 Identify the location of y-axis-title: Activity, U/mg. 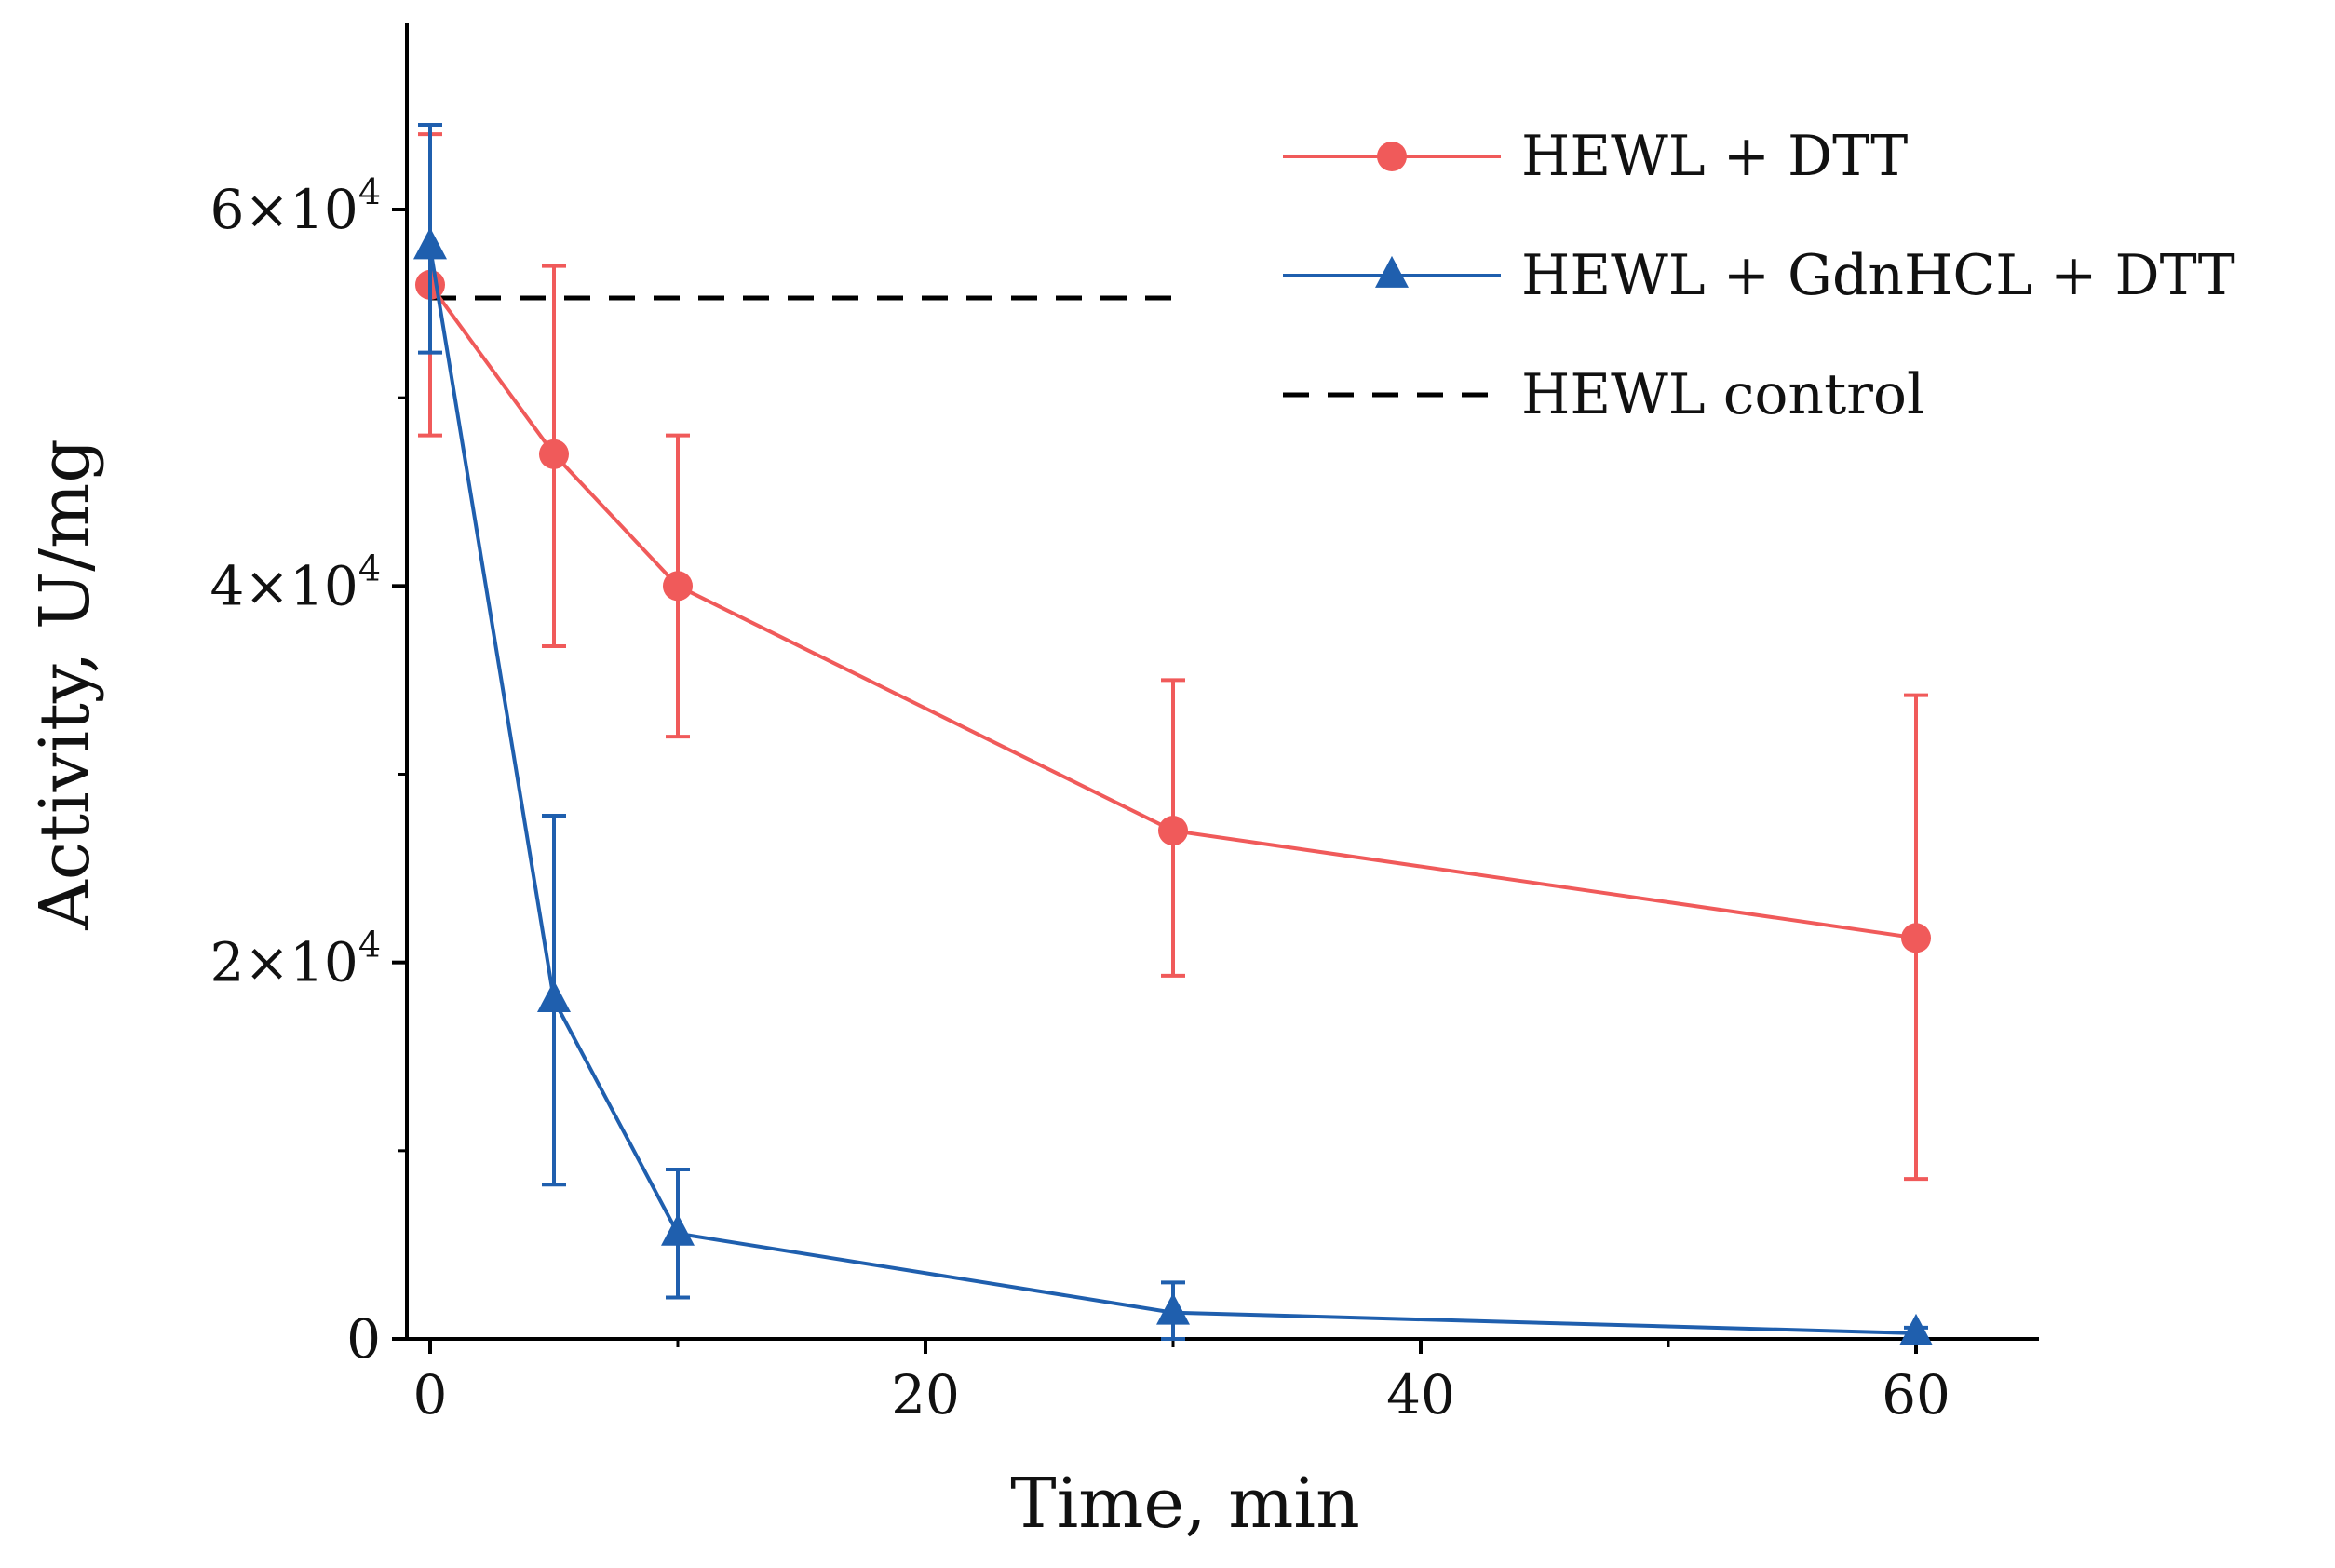
(65, 684).